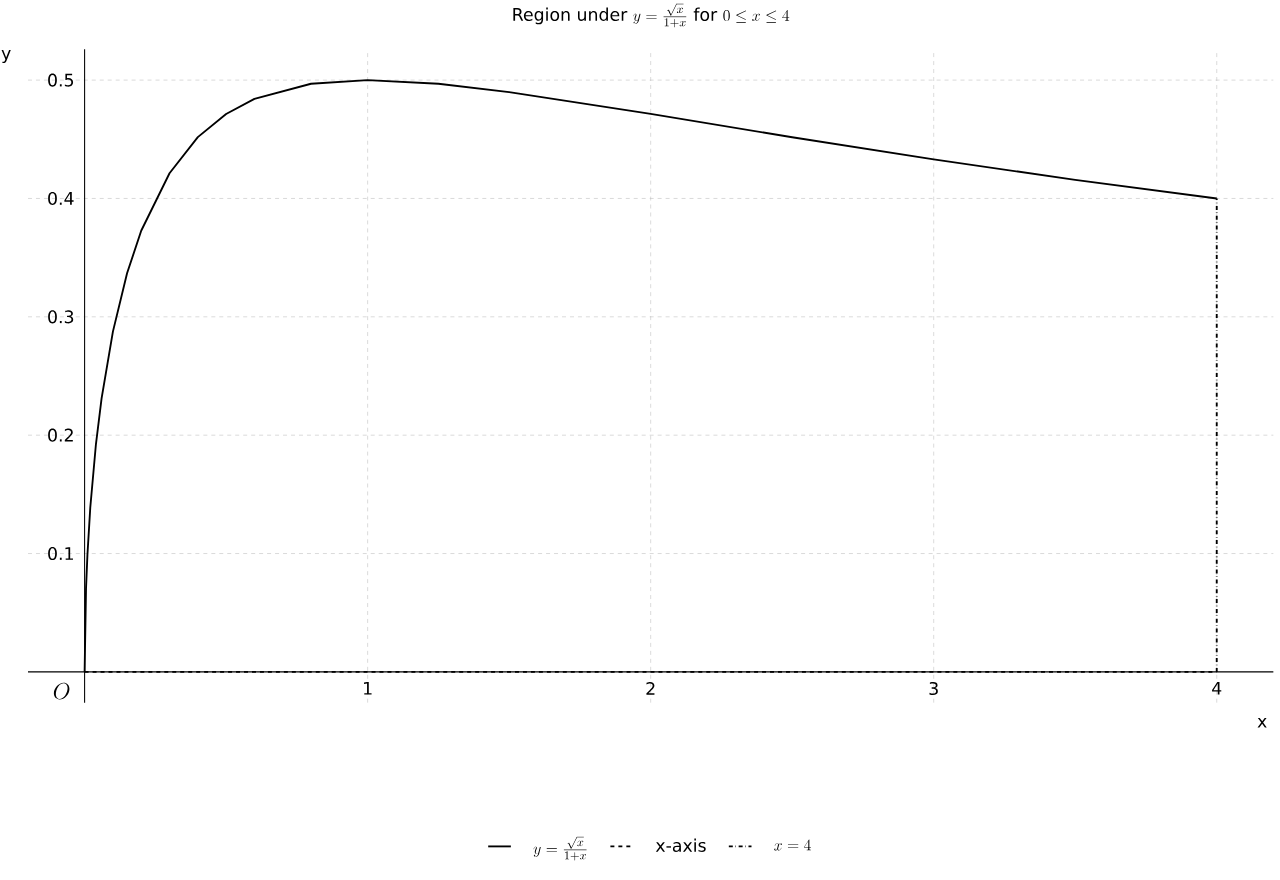 The image size is (1280, 880). What do you see at coordinates (60, 553) in the screenshot?
I see `y-tick-label: 0.1` at bounding box center [60, 553].